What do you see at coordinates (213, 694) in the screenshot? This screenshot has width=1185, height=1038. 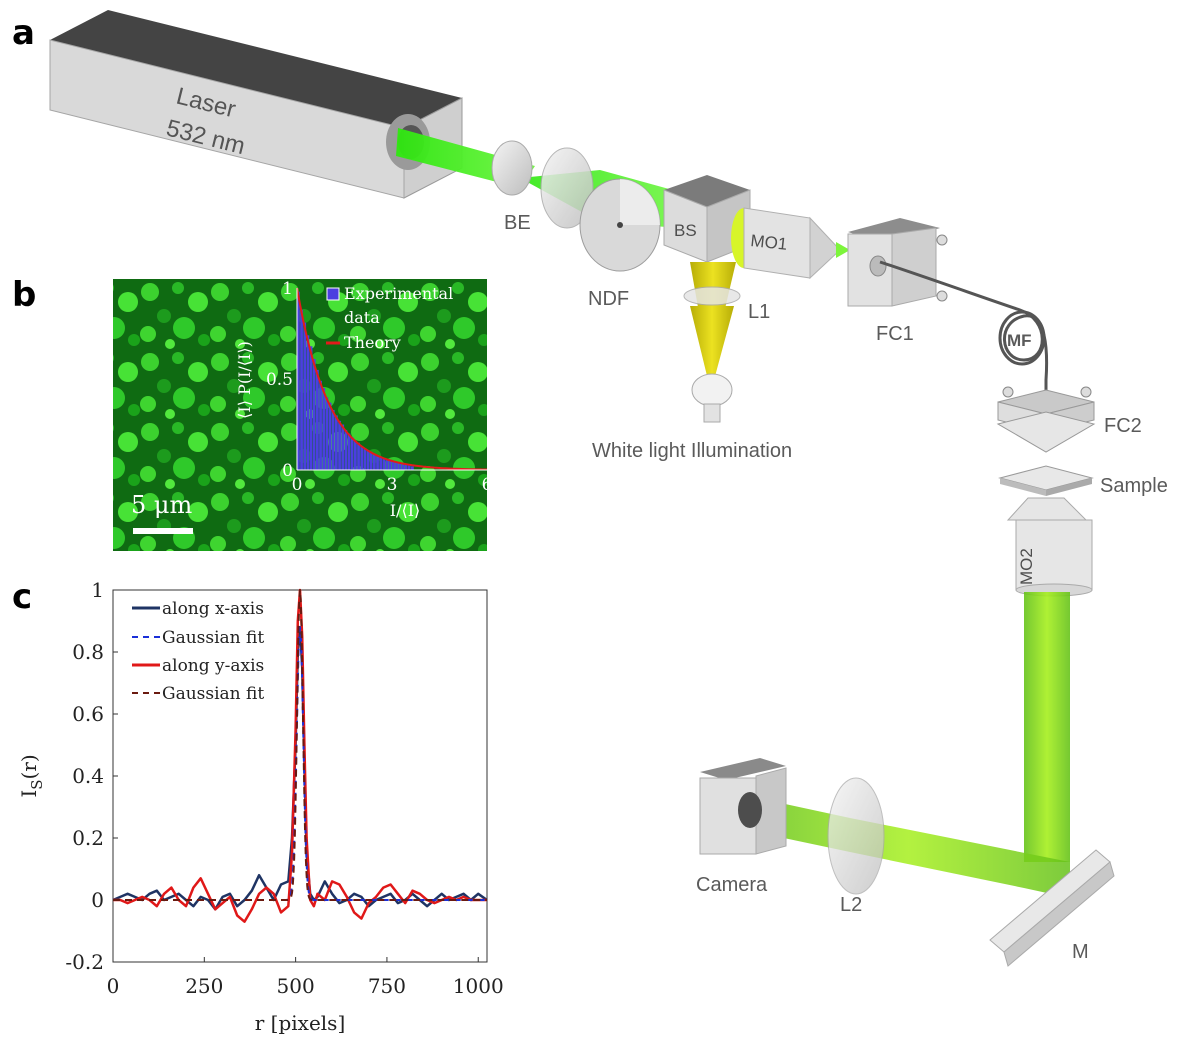 I see `legend-label-yfit: Gaussian fit` at bounding box center [213, 694].